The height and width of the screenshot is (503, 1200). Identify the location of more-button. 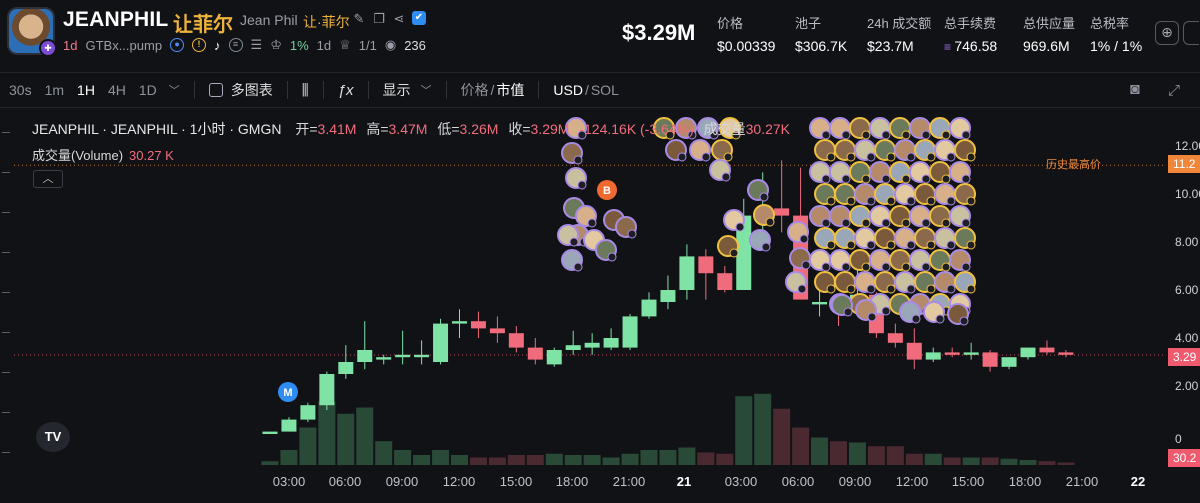
(1191, 33).